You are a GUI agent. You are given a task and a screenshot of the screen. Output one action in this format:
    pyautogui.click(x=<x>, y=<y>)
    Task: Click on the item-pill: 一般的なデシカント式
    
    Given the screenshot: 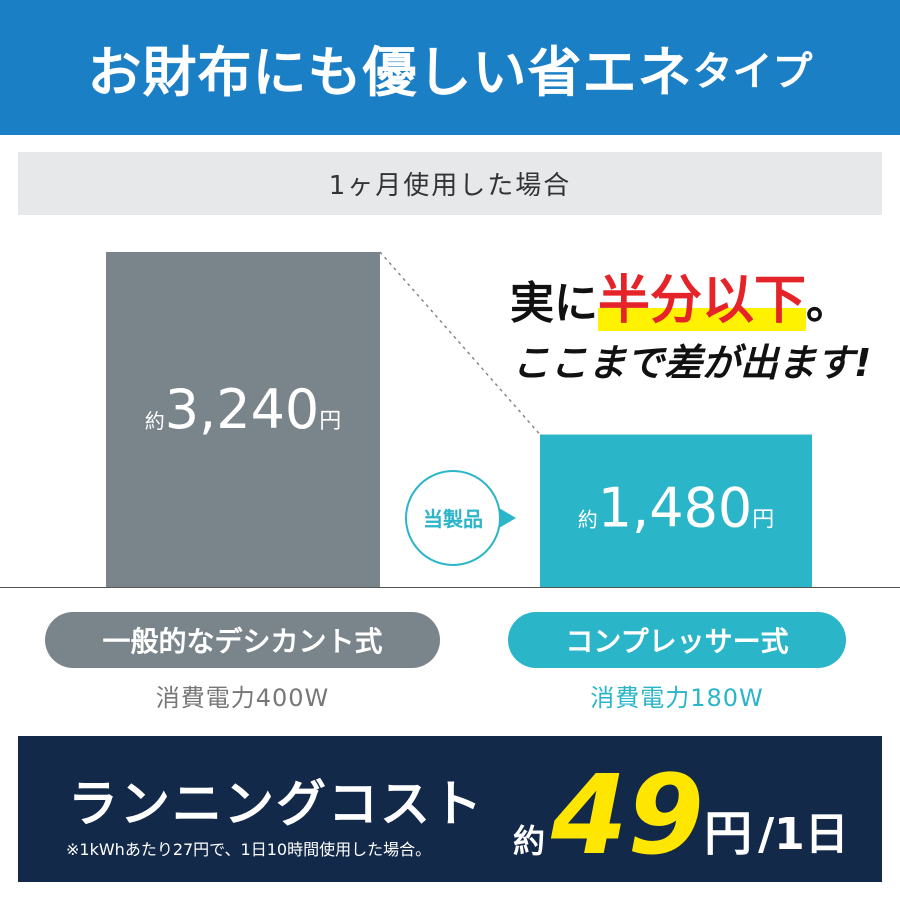 What is the action you would take?
    pyautogui.click(x=242, y=640)
    